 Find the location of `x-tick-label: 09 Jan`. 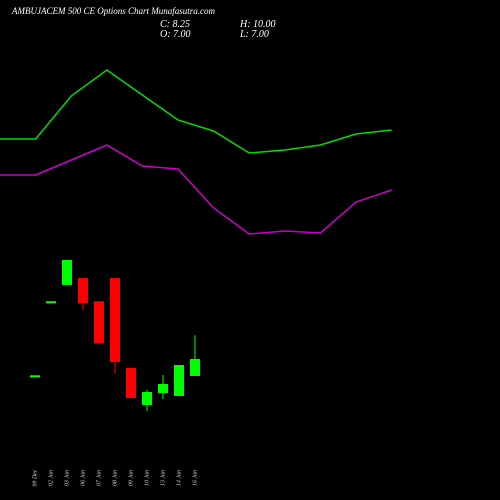

x-tick-label: 09 Jan is located at coordinates (131, 478).